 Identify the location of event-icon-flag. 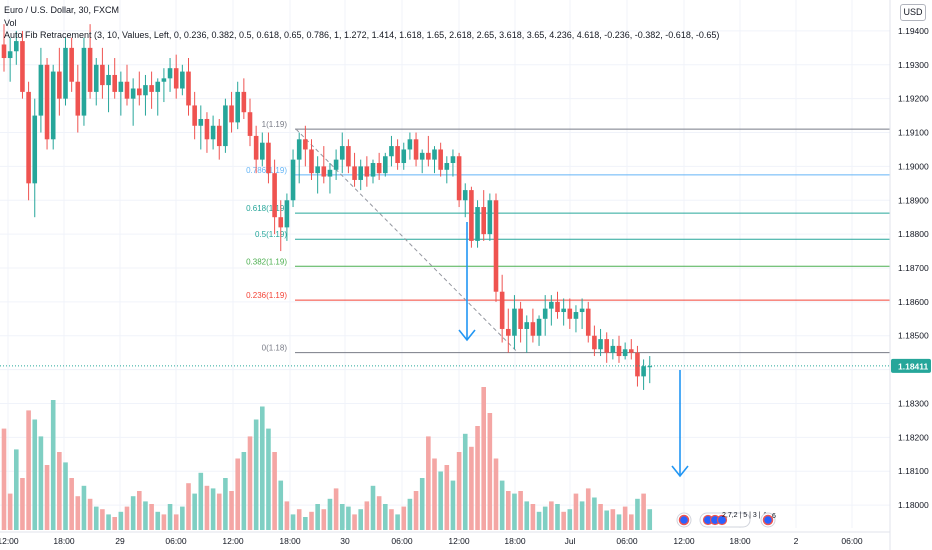
(684, 520).